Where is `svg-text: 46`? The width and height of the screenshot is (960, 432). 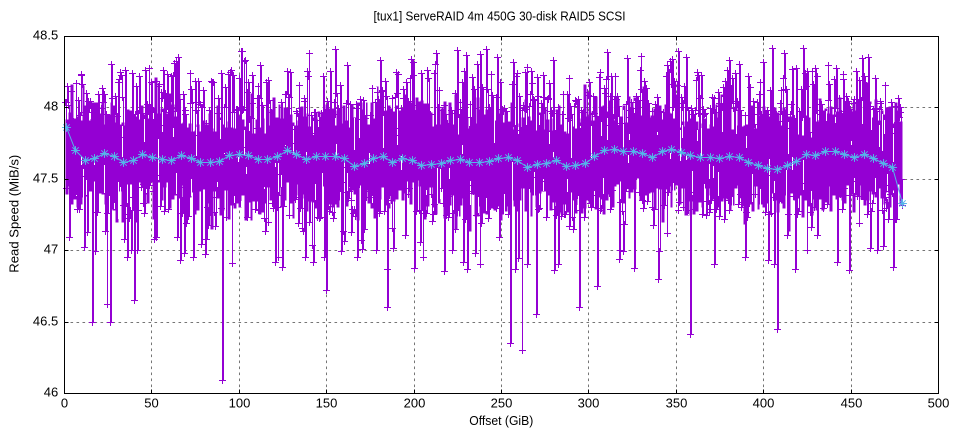
svg-text: 46 is located at coordinates (51, 392).